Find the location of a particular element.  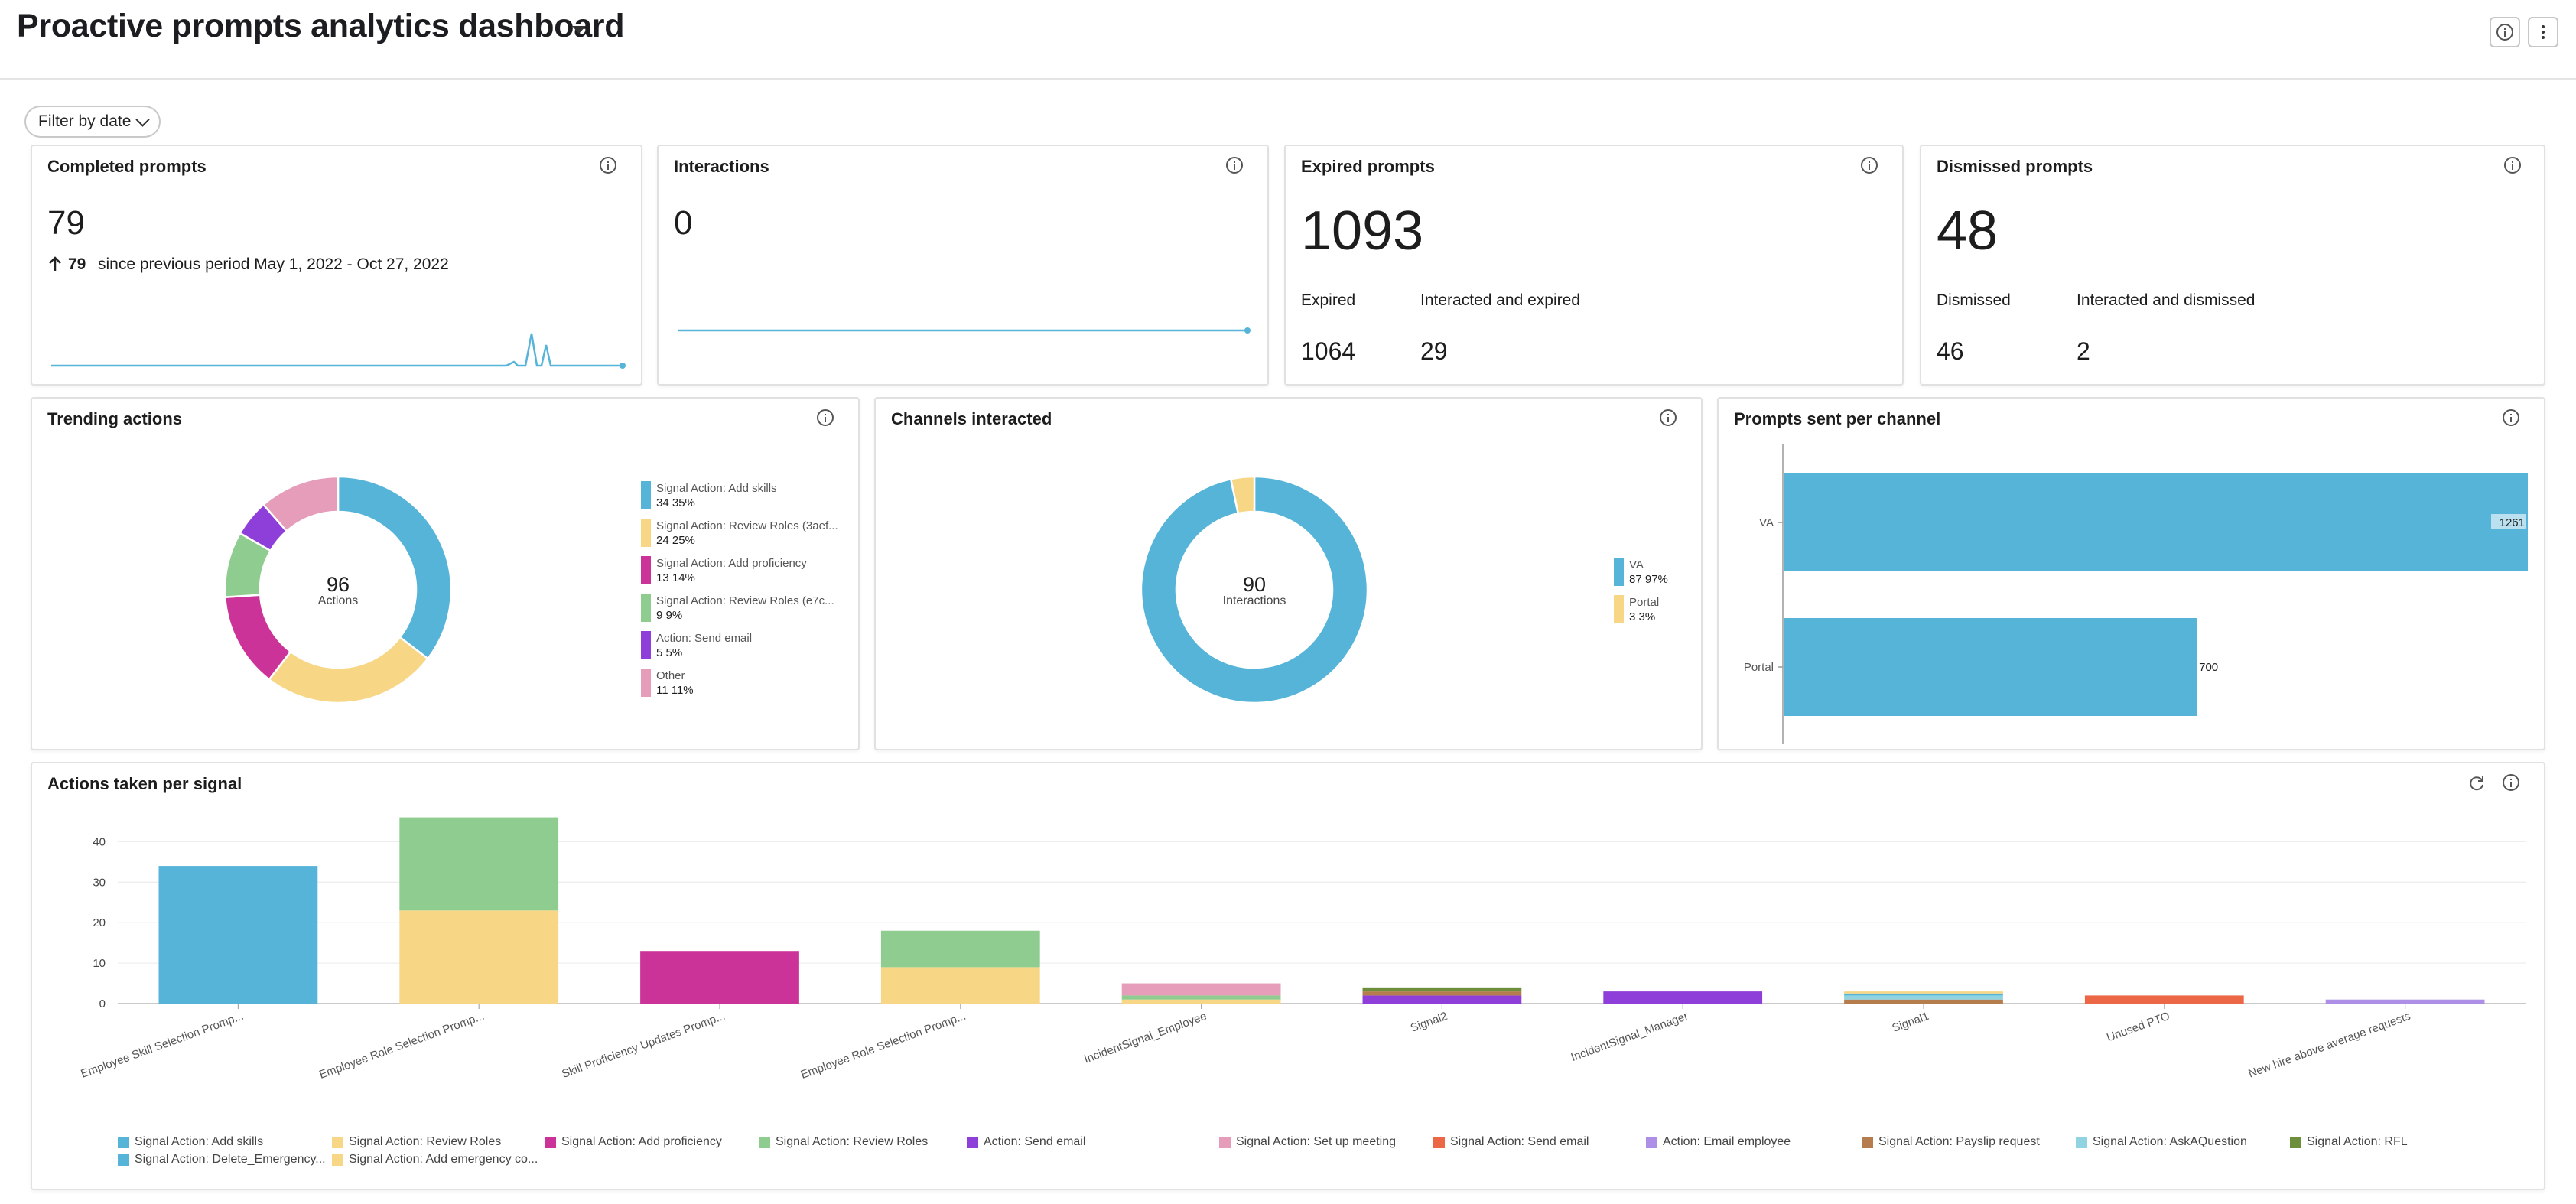

card-title: Prompts sent per channel is located at coordinates (1837, 418).